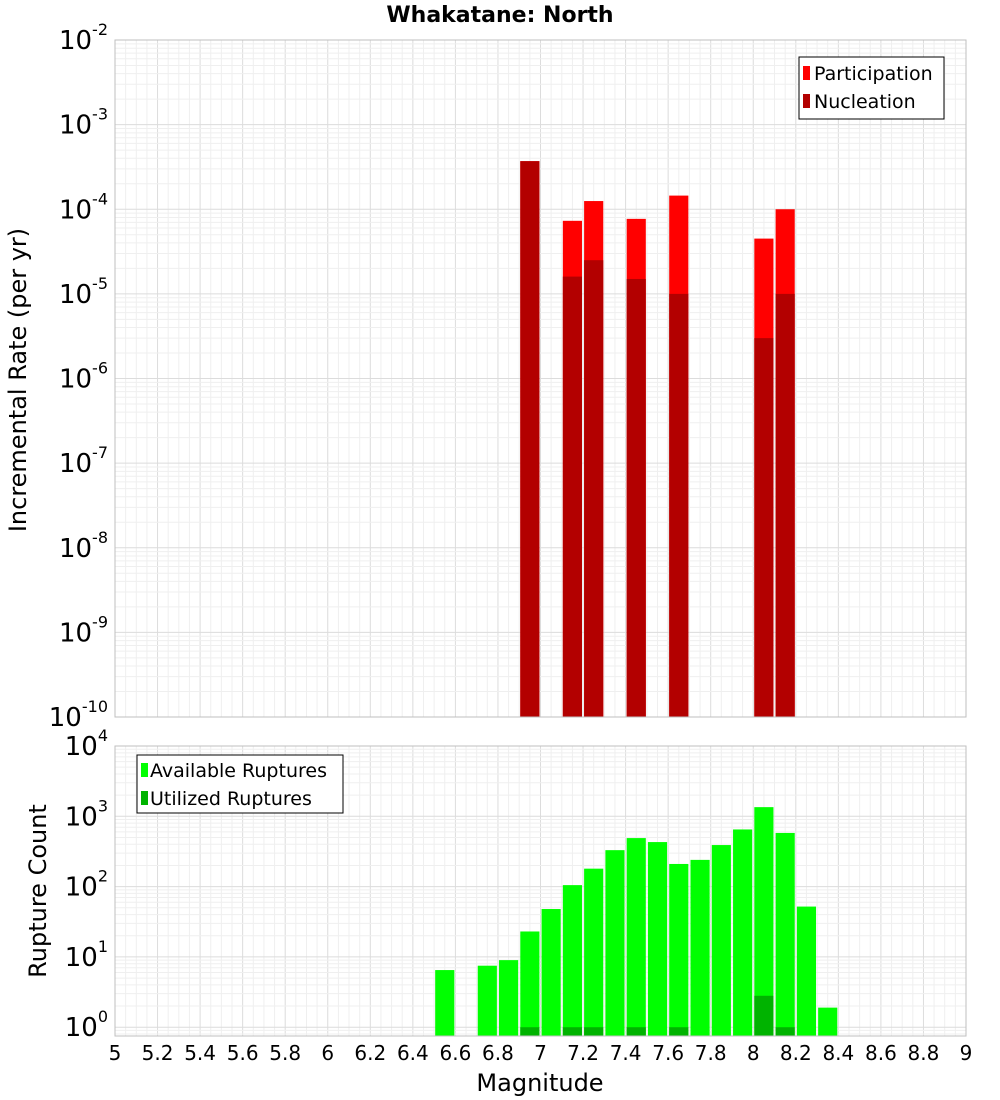 This screenshot has height=1100, width=1000. I want to click on x-tick-label: 7.2, so click(583, 1053).